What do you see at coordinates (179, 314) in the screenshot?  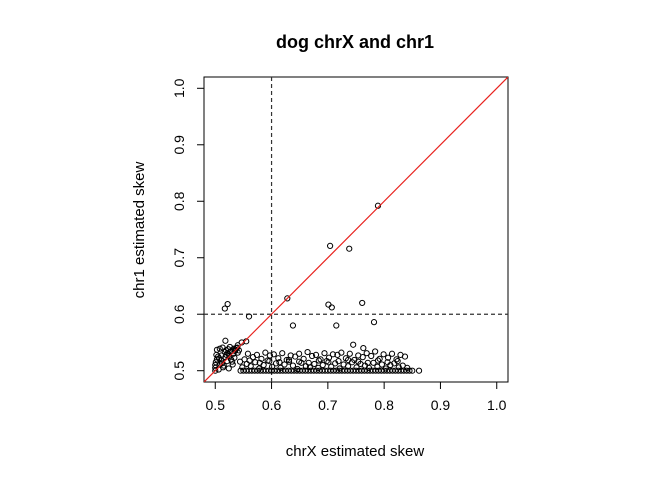 I see `y-tick-label: 0.6` at bounding box center [179, 314].